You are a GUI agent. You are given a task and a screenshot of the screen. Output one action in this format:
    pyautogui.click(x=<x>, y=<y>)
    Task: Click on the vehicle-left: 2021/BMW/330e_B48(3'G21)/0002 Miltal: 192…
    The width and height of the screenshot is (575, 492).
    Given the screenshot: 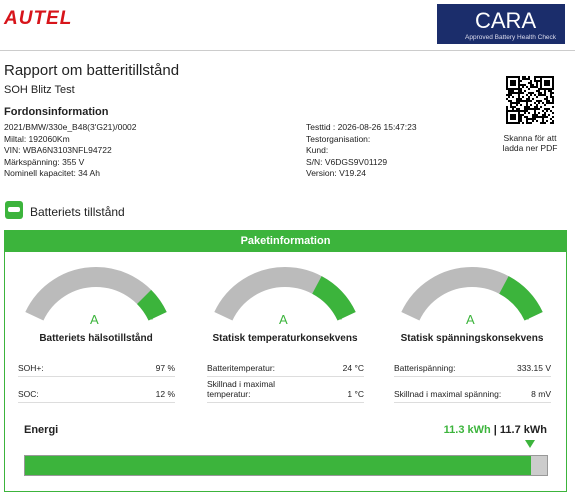 What is the action you would take?
    pyautogui.click(x=70, y=151)
    